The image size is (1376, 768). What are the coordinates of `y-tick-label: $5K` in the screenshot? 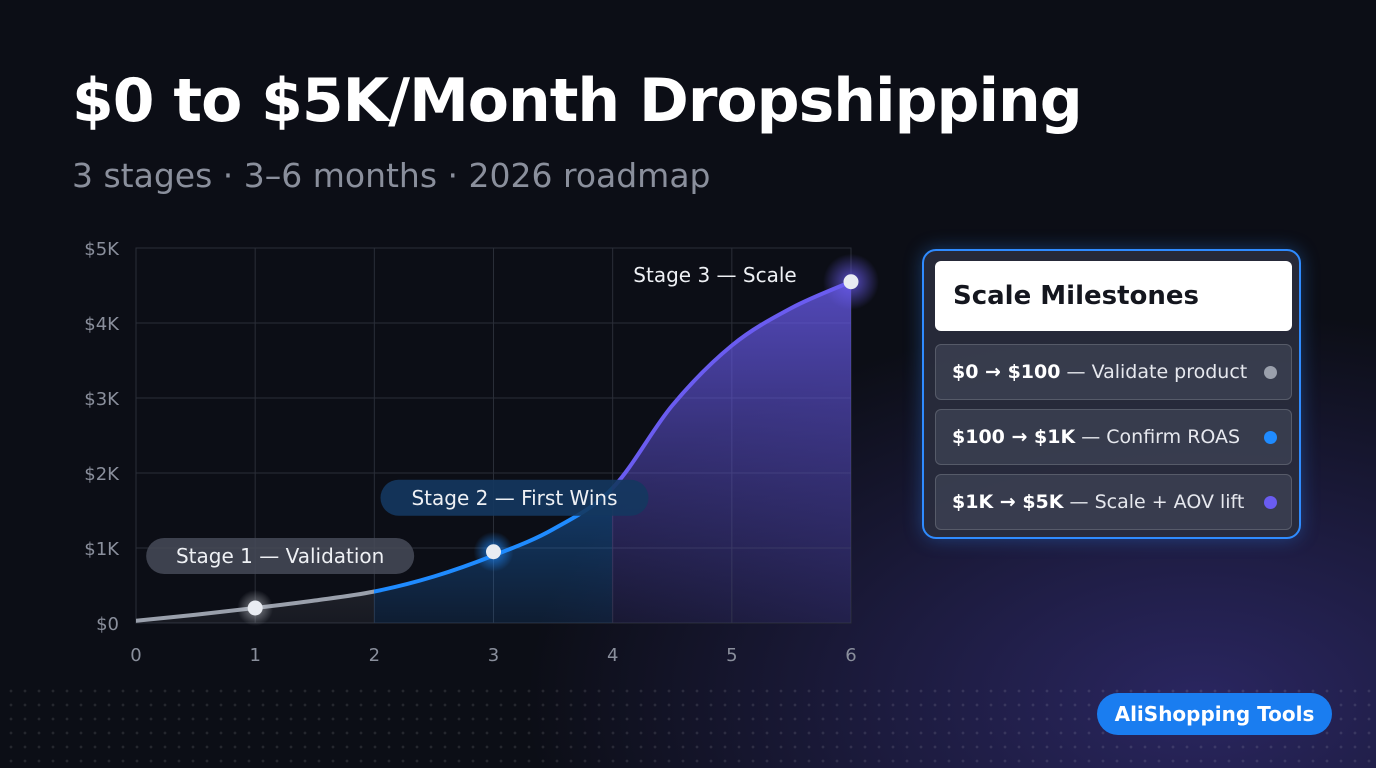 It's located at (102, 249).